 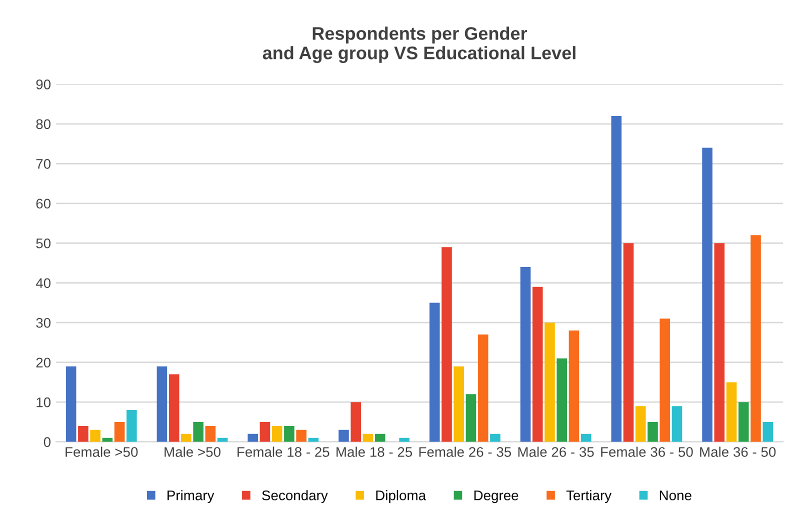 I want to click on y-tick-label: 60, so click(x=43, y=203).